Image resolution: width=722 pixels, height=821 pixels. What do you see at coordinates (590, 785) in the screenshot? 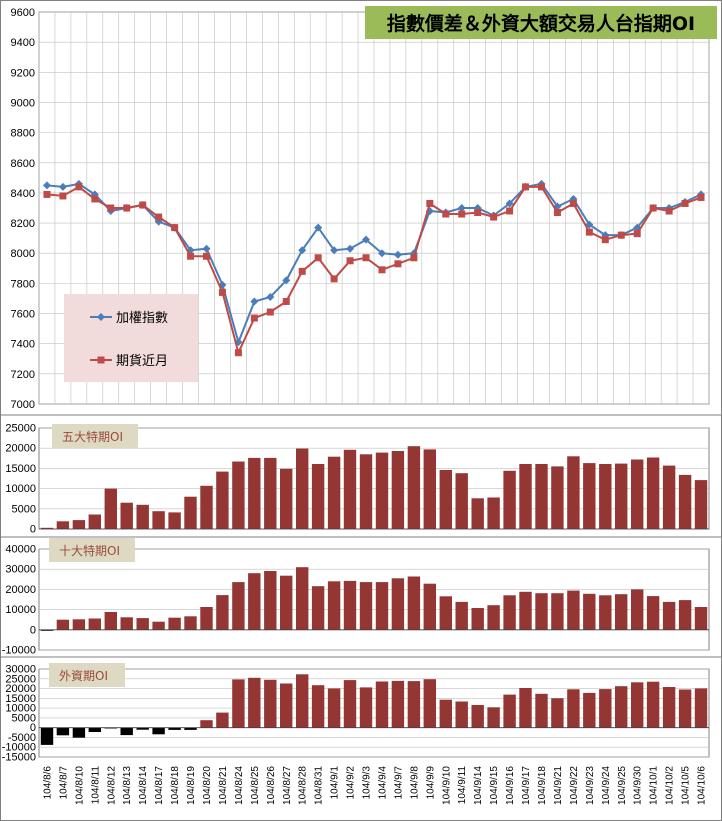
I see `x-tick-label: 104/9/23` at bounding box center [590, 785].